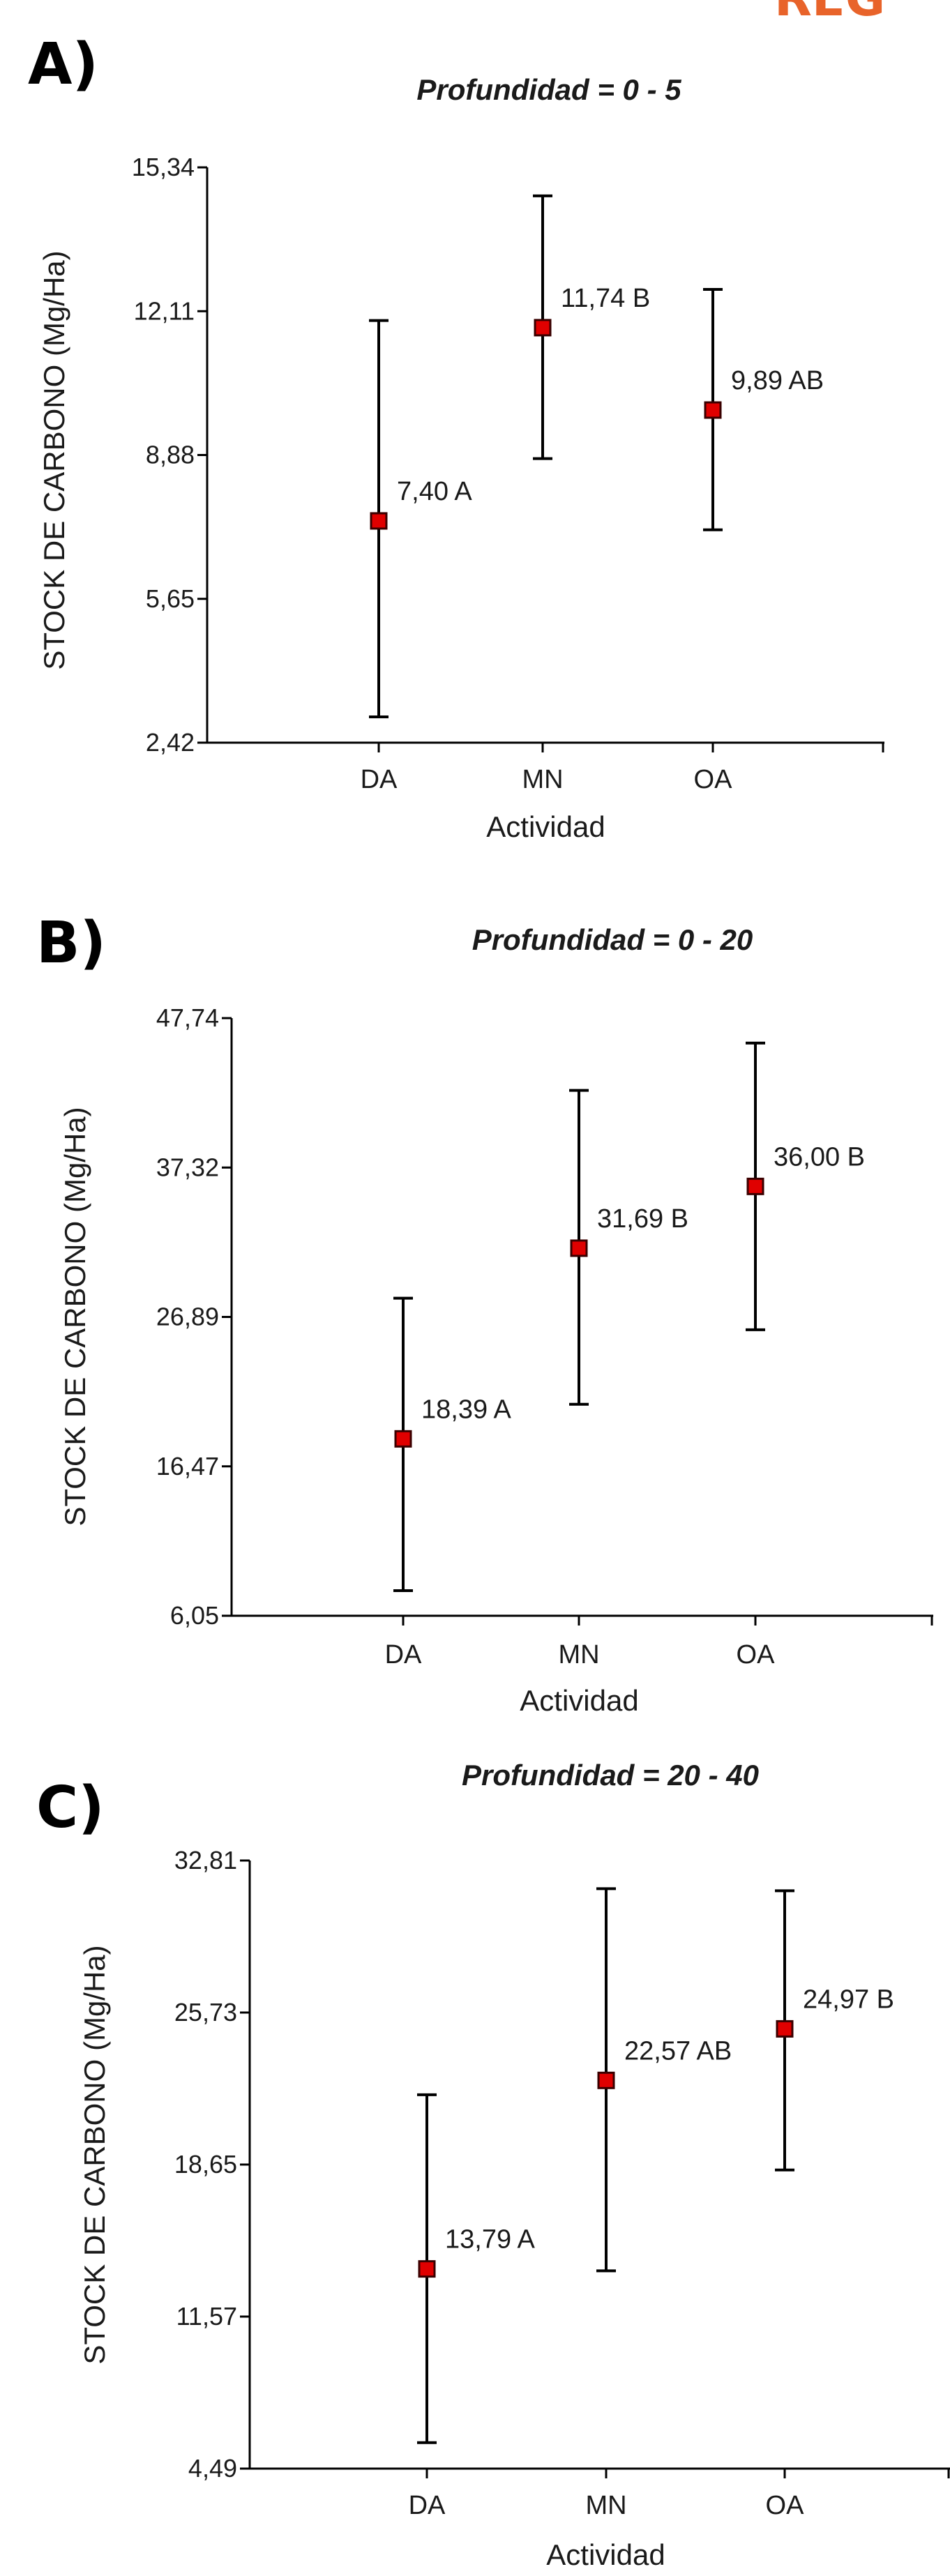  I want to click on chart-a-x-tick-label: DA, so click(380, 779).